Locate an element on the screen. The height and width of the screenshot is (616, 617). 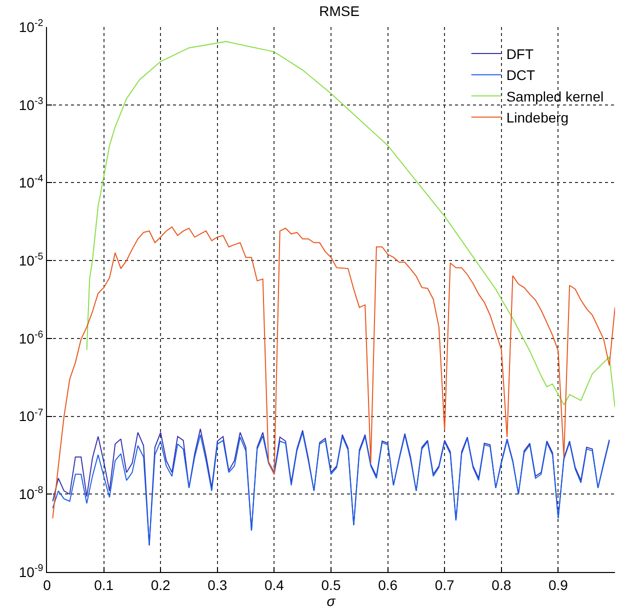
x-tick-label: 0.2 is located at coordinates (160, 584).